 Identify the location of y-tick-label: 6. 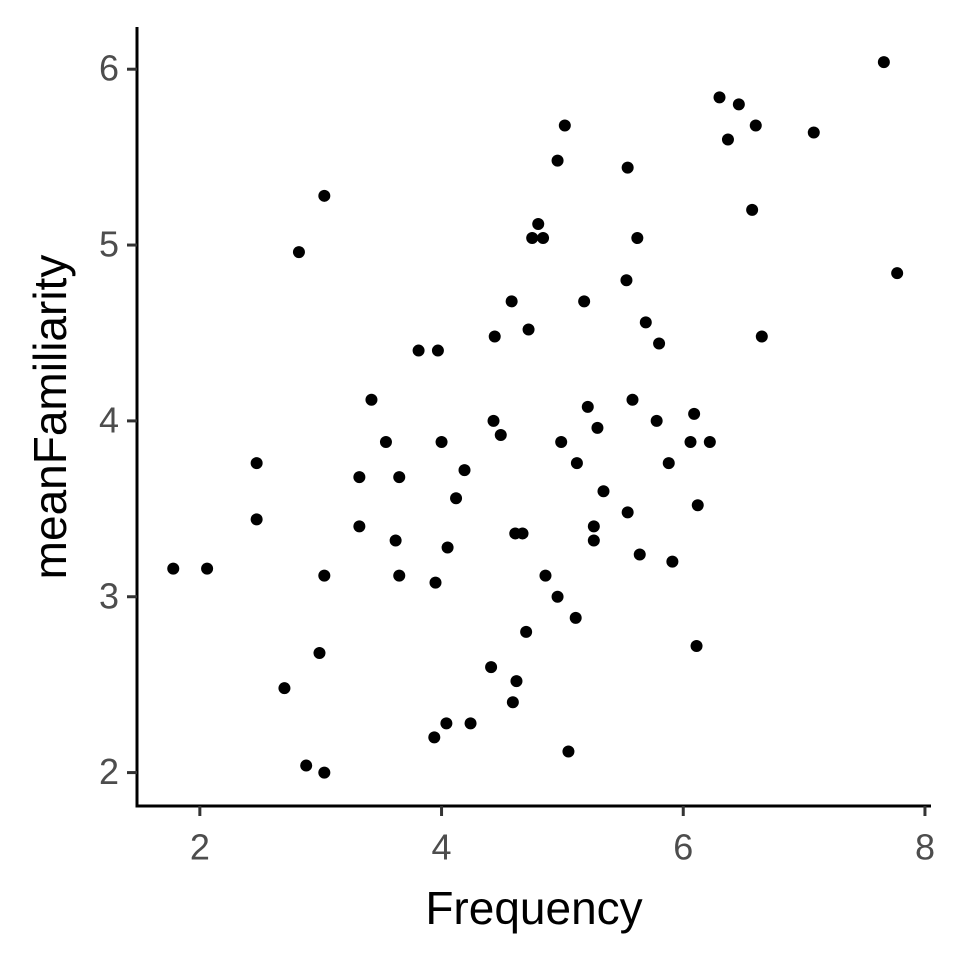
(109, 68).